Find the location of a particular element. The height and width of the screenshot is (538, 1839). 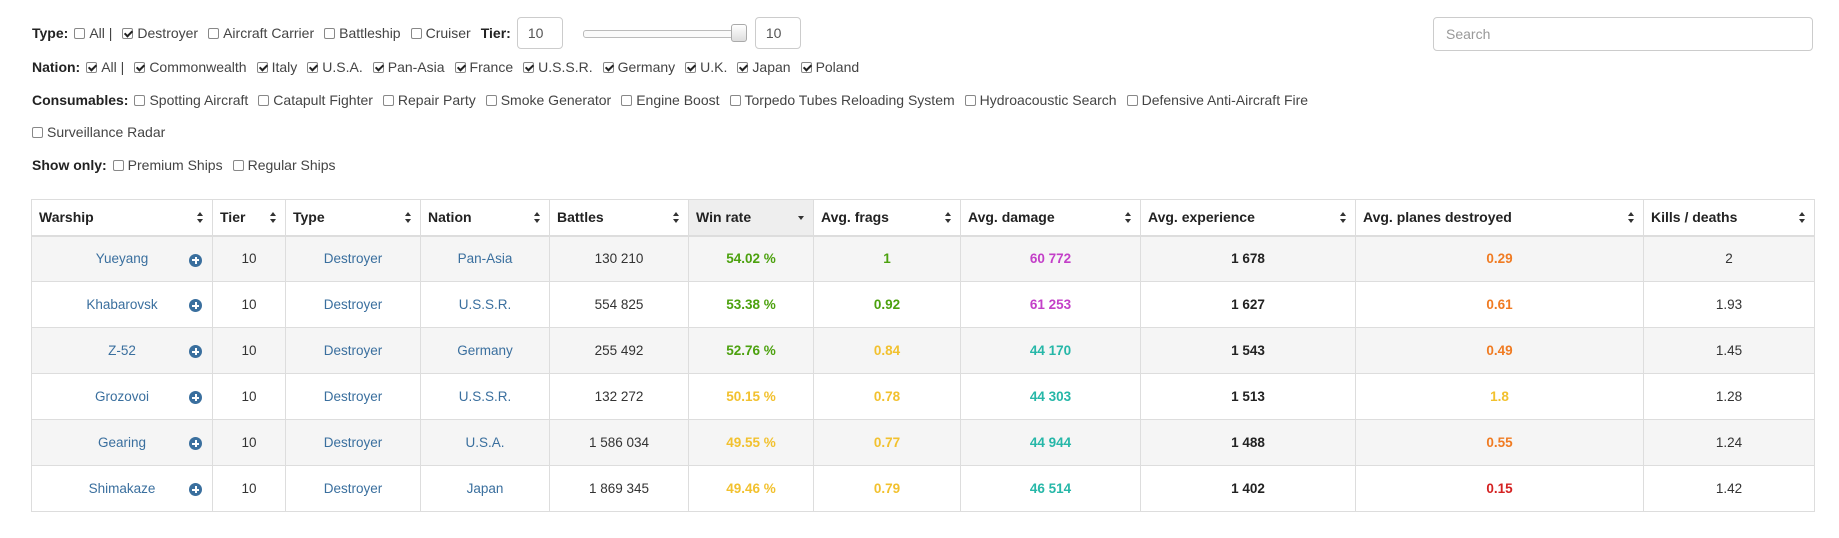

nation-checkbox-pan-asia: Pan-Asia is located at coordinates (408, 67).